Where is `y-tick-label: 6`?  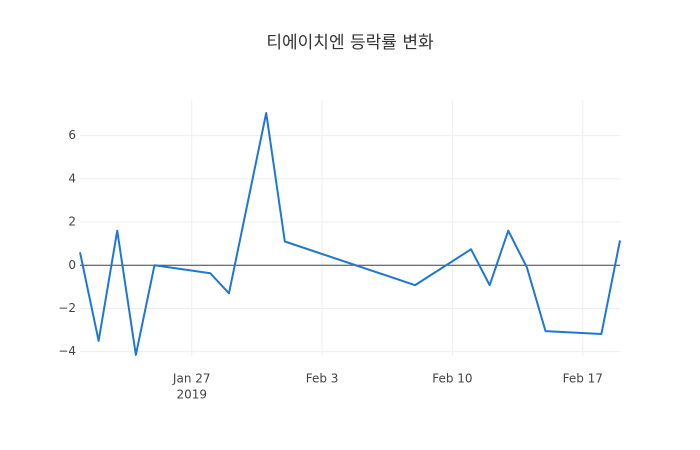 y-tick-label: 6 is located at coordinates (72, 135).